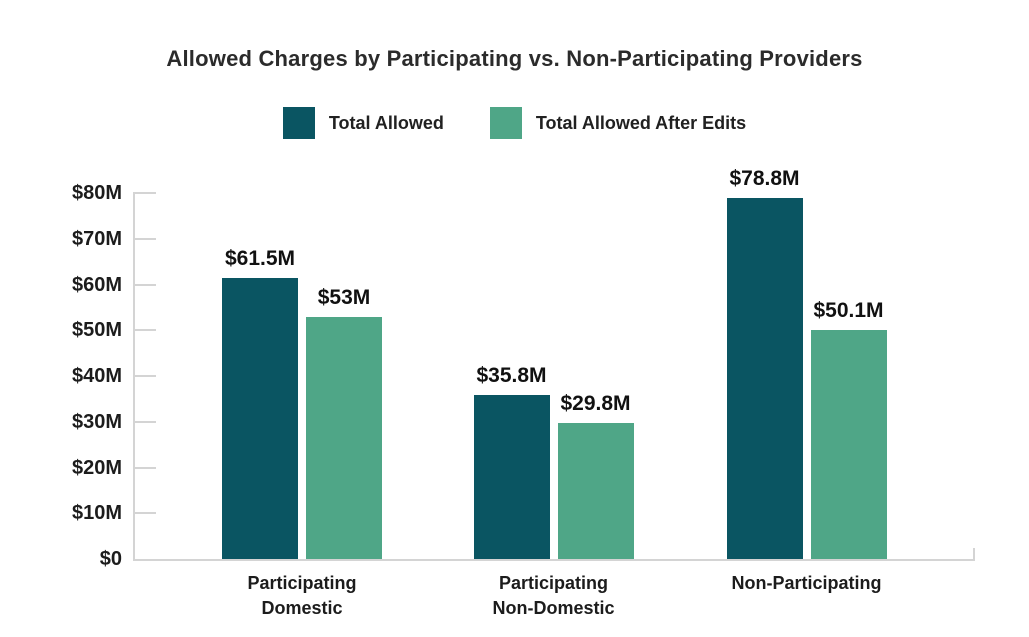 This screenshot has width=1029, height=637. I want to click on legend-label: Total Allowed, so click(386, 122).